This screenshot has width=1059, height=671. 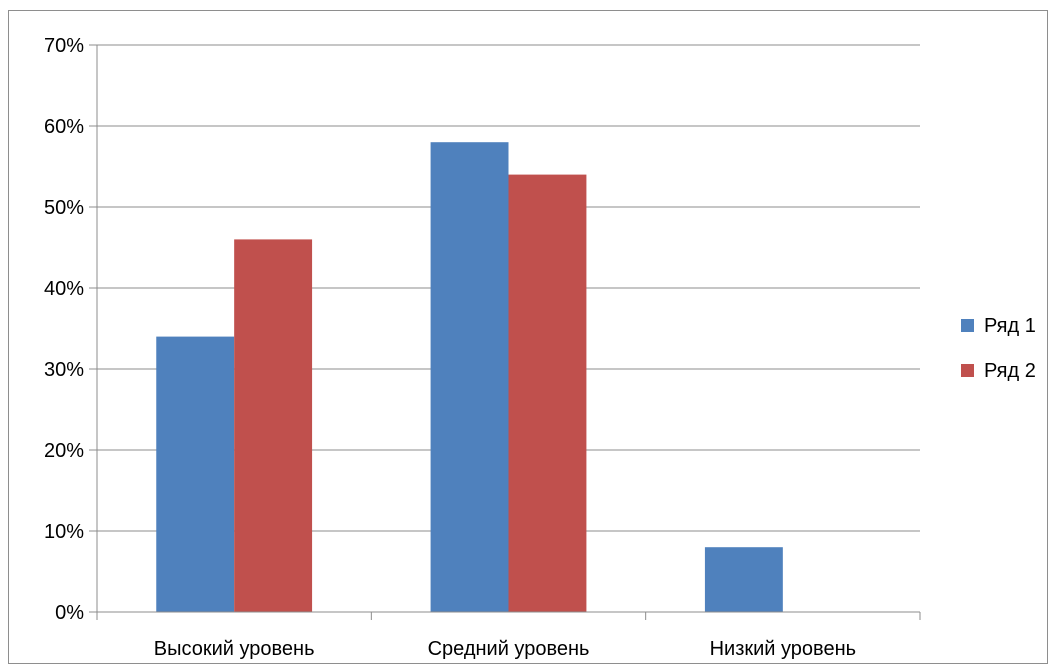 What do you see at coordinates (64, 451) in the screenshot?
I see `y-tick-label: 20%` at bounding box center [64, 451].